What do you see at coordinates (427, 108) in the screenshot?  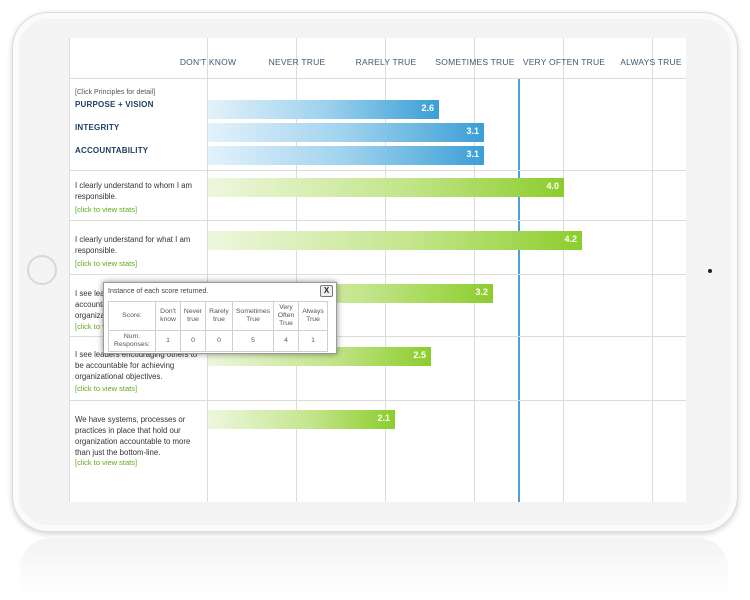 I see `bar-value-label: 2.6` at bounding box center [427, 108].